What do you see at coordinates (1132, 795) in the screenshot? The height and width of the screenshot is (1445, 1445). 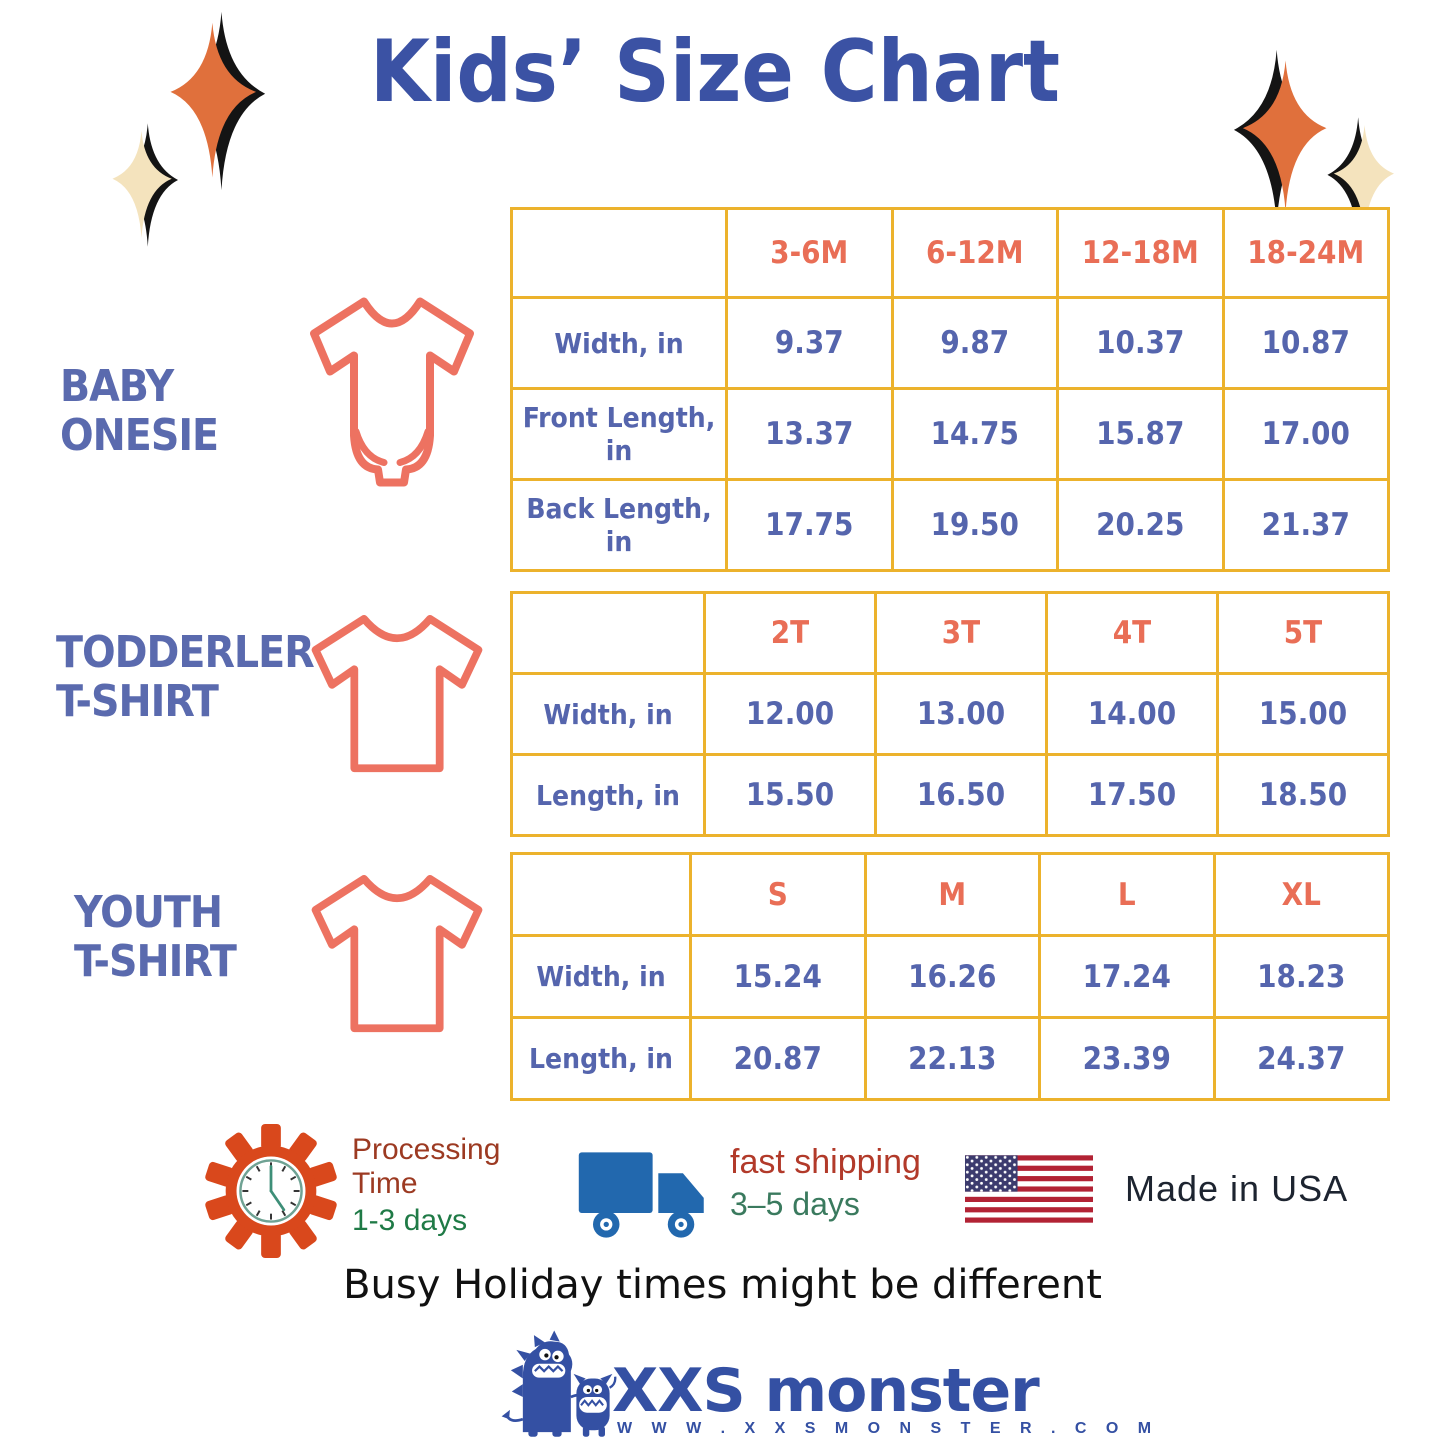 I see `value-cell: 17.50` at bounding box center [1132, 795].